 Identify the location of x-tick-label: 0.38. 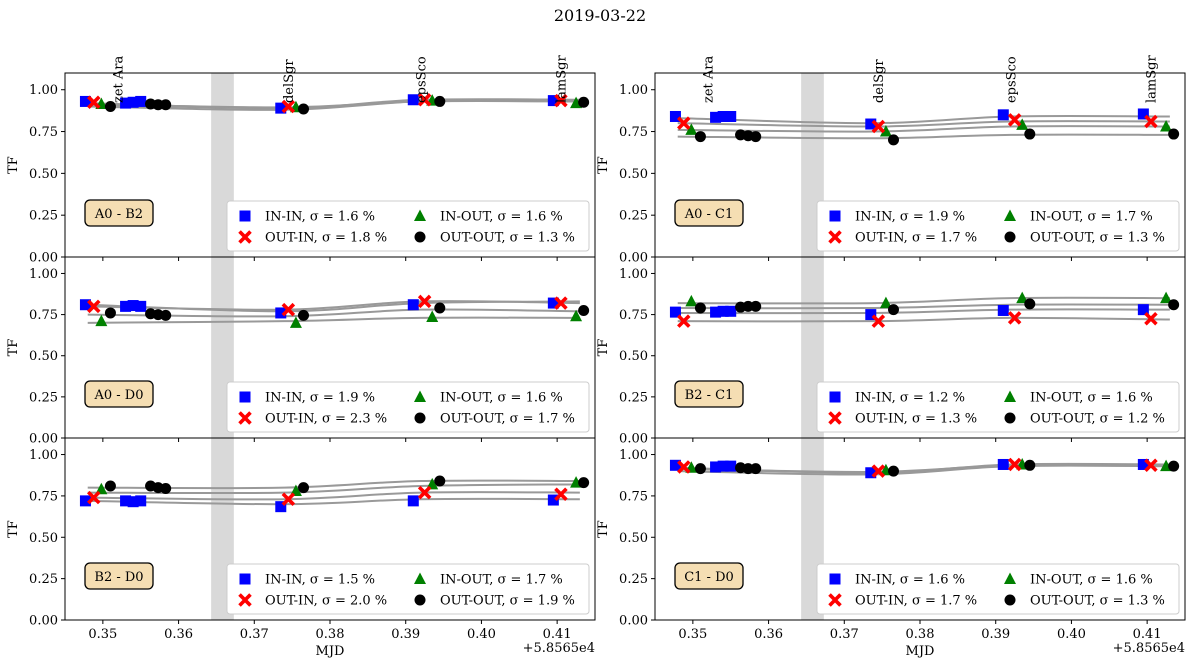
(920, 634).